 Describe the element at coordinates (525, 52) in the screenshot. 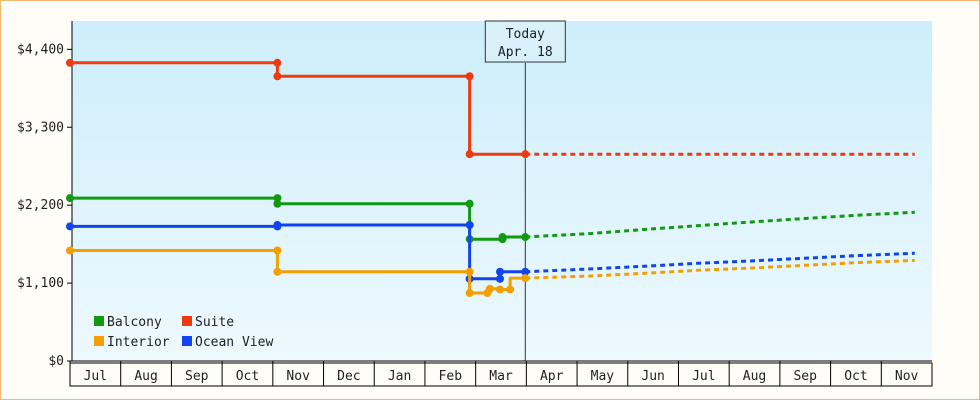

I see `today-date: Apr. 18` at that location.